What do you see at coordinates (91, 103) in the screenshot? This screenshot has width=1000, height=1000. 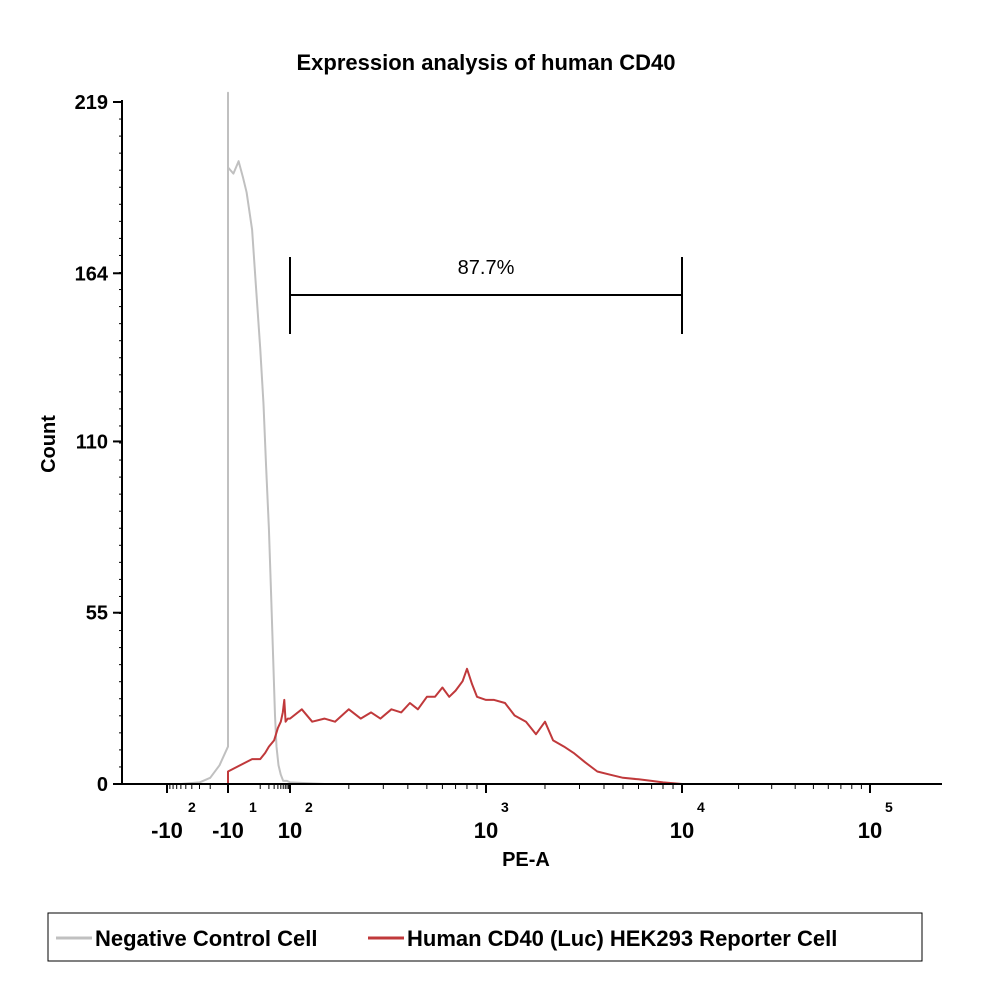 I see `y-tick-label: 219` at bounding box center [91, 103].